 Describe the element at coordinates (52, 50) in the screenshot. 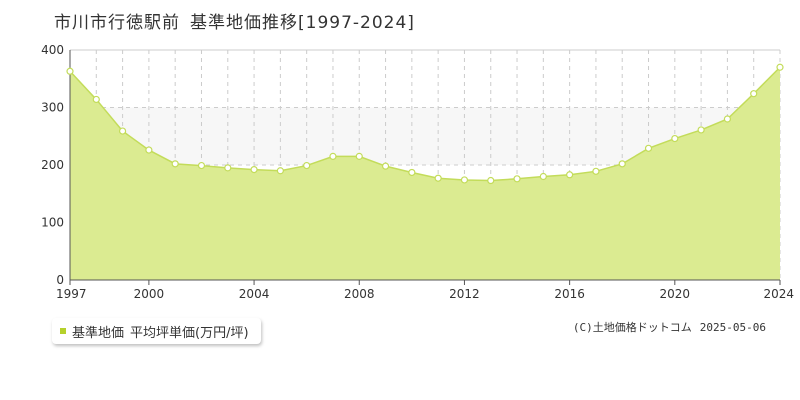

I see `y-tick-label: 400` at that location.